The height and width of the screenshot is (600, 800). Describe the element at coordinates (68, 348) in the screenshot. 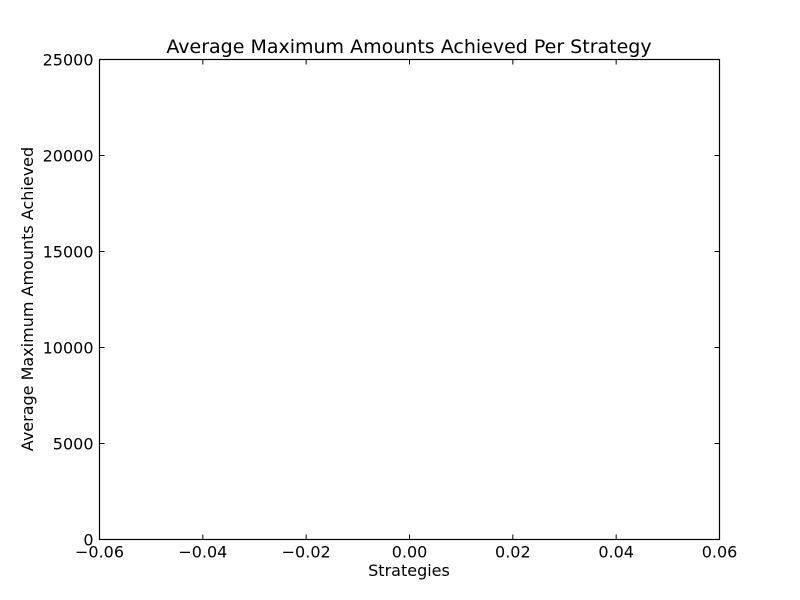

I see `y-tick-label: 10000` at that location.